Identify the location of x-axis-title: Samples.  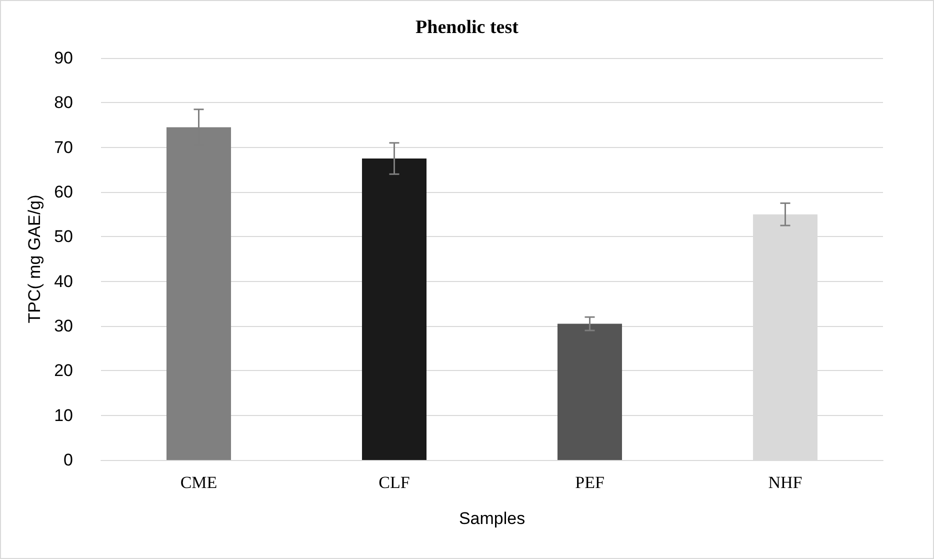
(492, 518).